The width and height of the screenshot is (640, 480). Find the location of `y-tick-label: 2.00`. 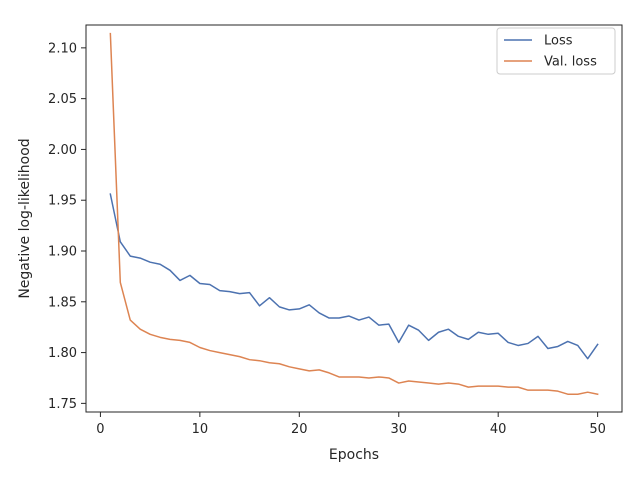

y-tick-label: 2.00 is located at coordinates (62, 150).